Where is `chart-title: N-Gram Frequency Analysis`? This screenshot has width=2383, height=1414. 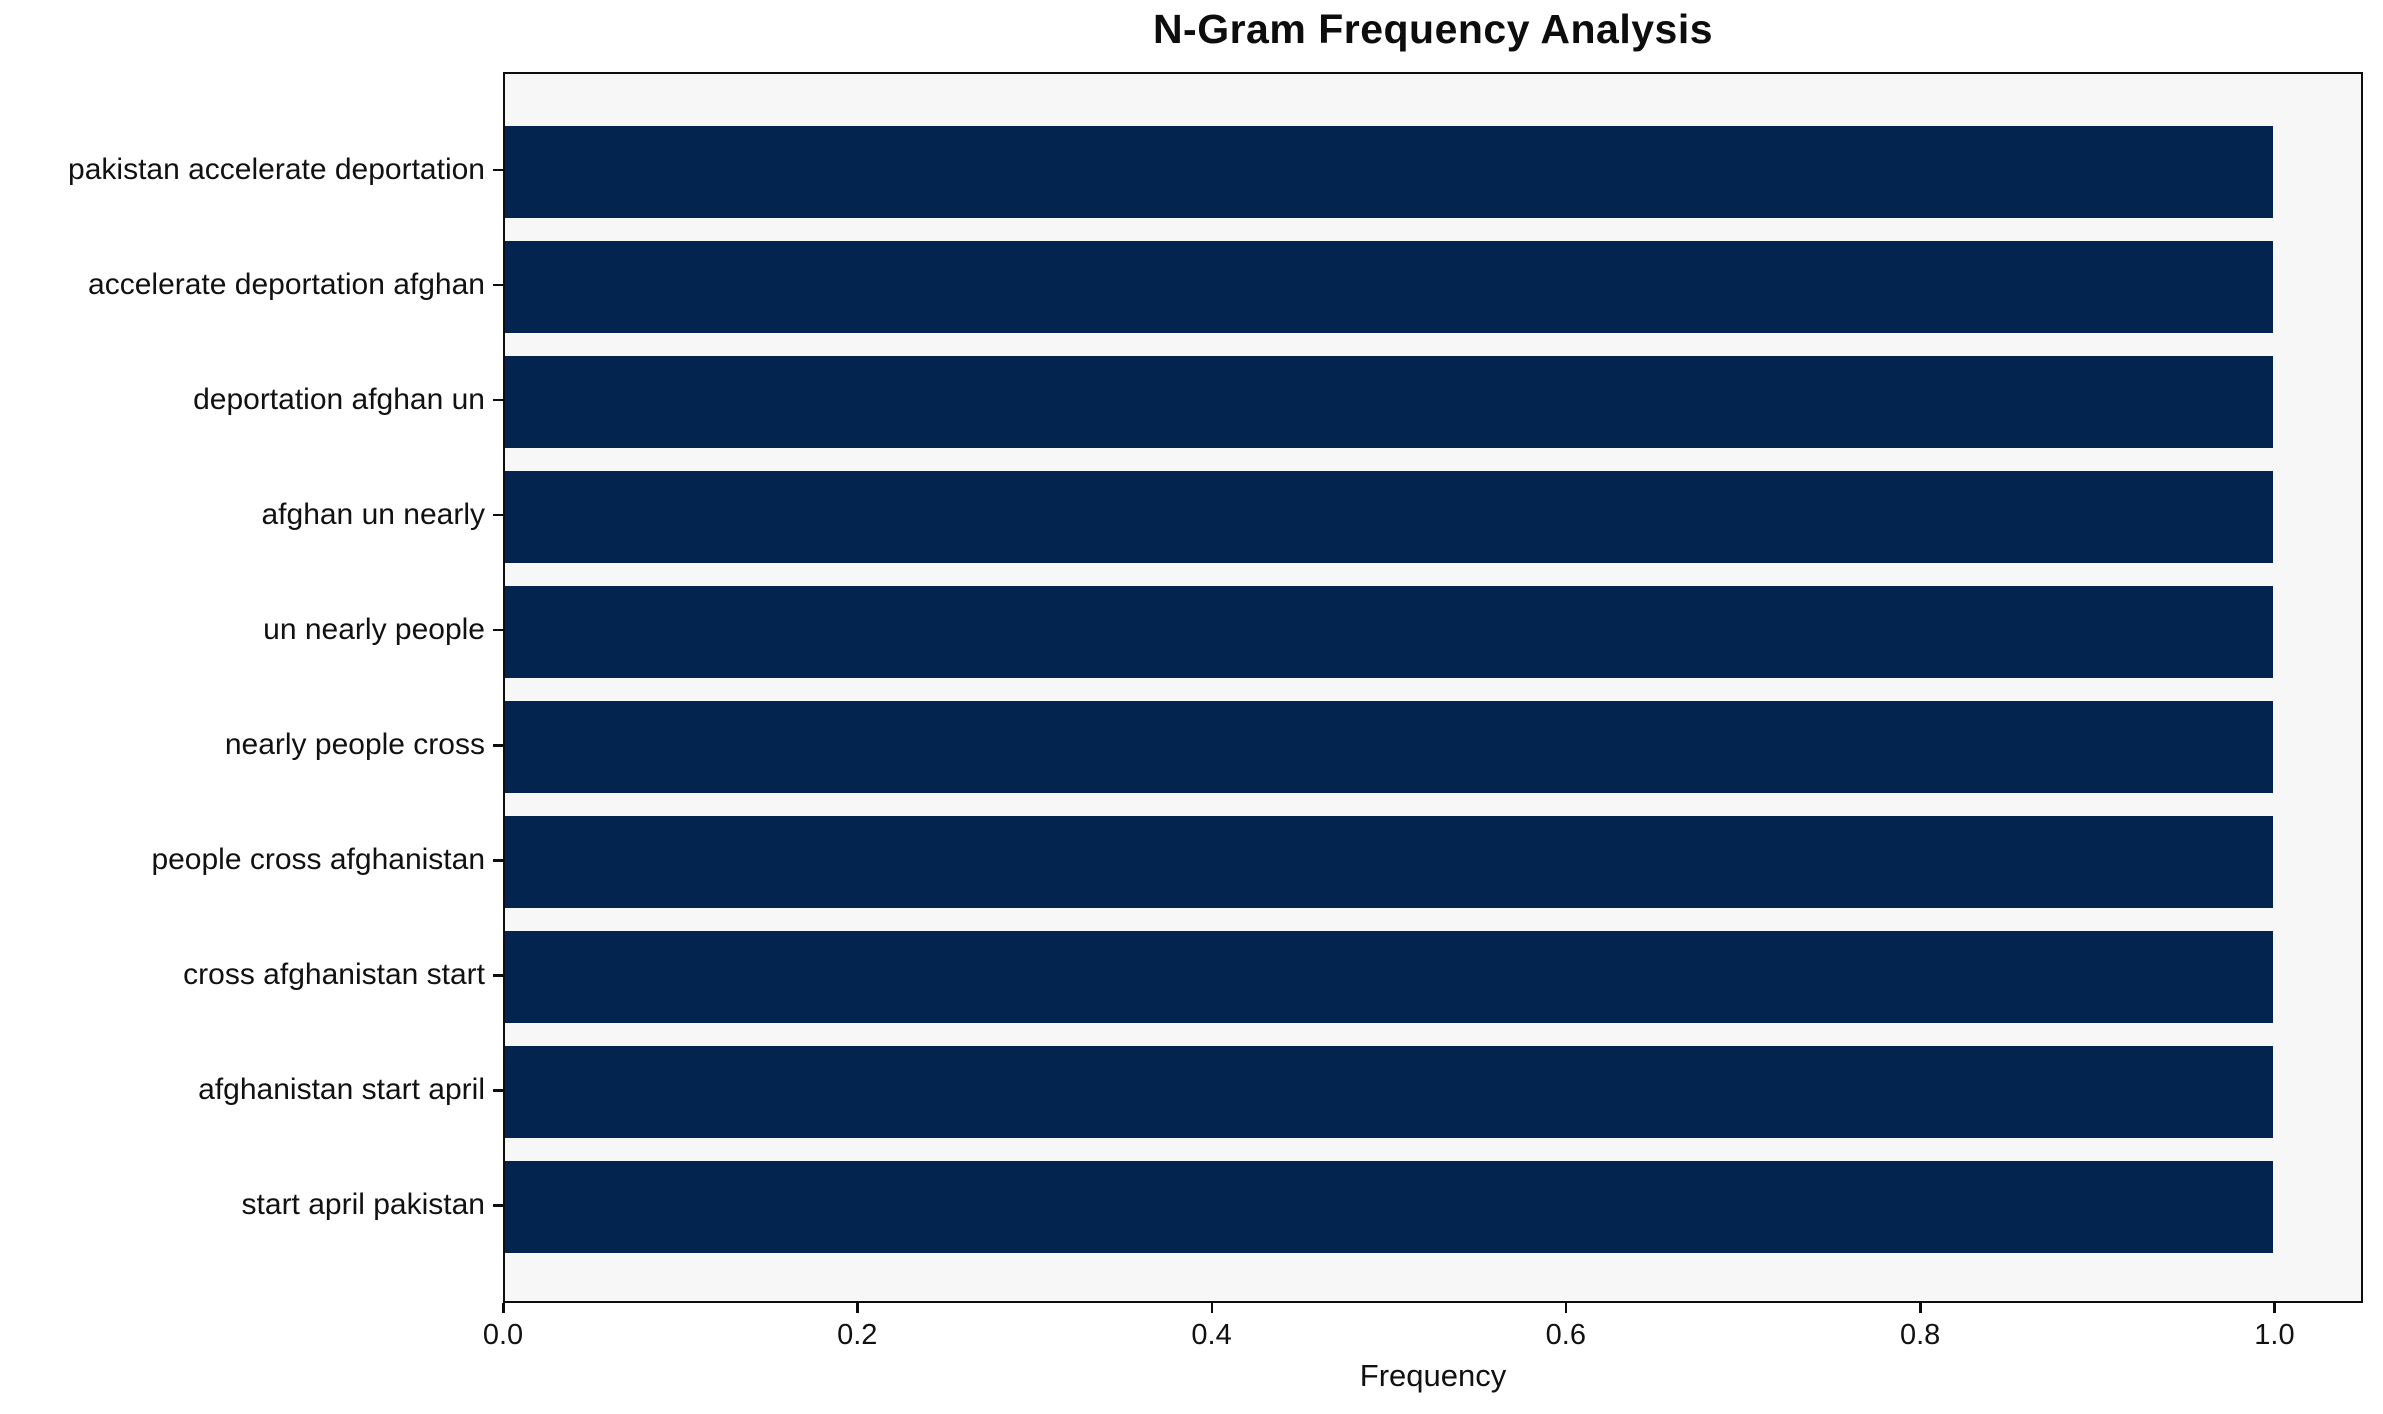 chart-title: N-Gram Frequency Analysis is located at coordinates (1433, 29).